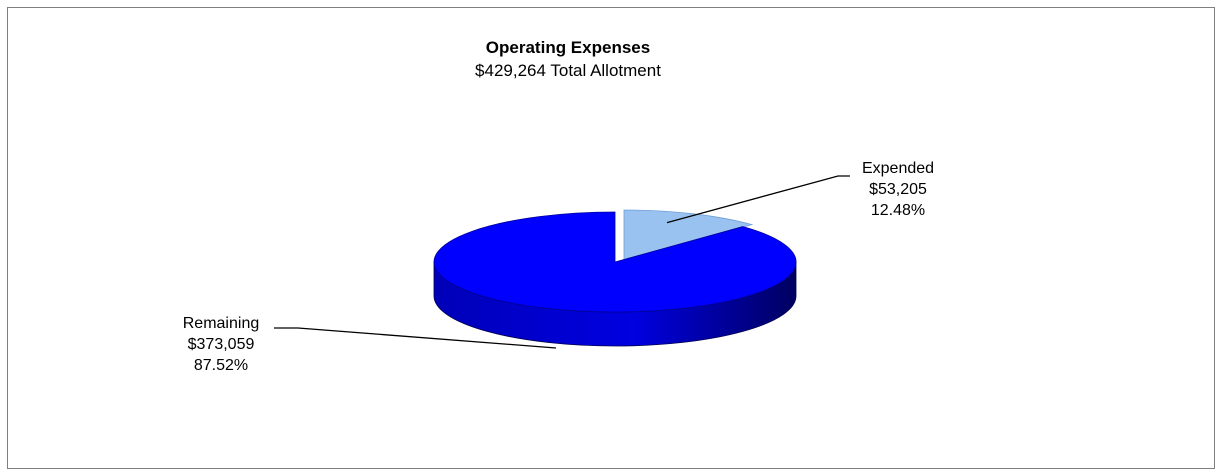 The height and width of the screenshot is (472, 1225). I want to click on pie-slice-remaining, so click(615, 262).